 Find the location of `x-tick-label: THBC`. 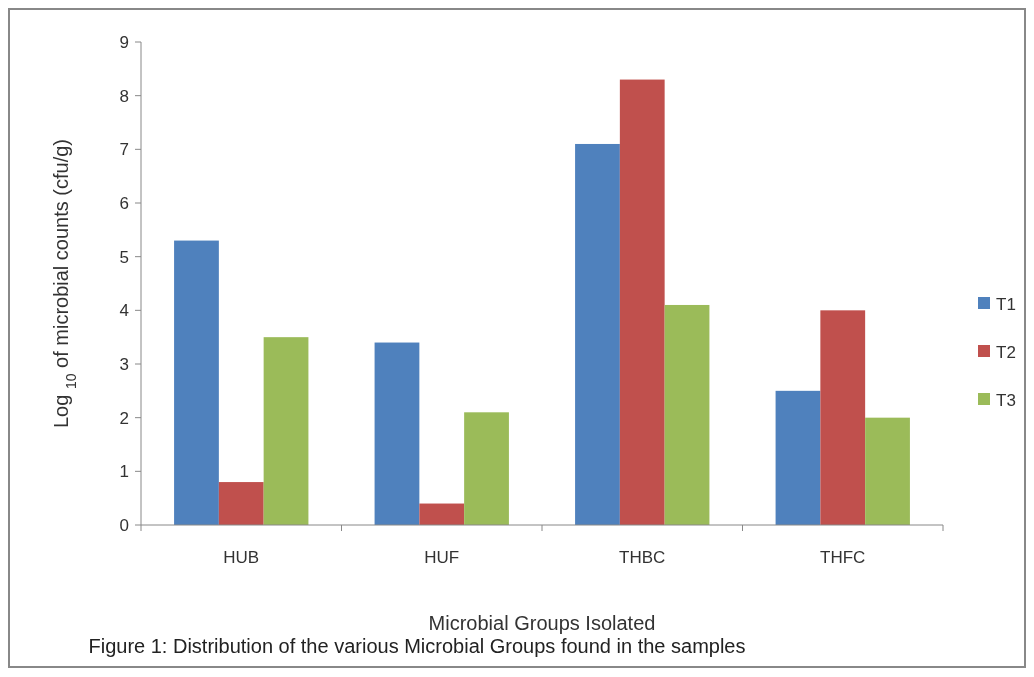

x-tick-label: THBC is located at coordinates (642, 557).